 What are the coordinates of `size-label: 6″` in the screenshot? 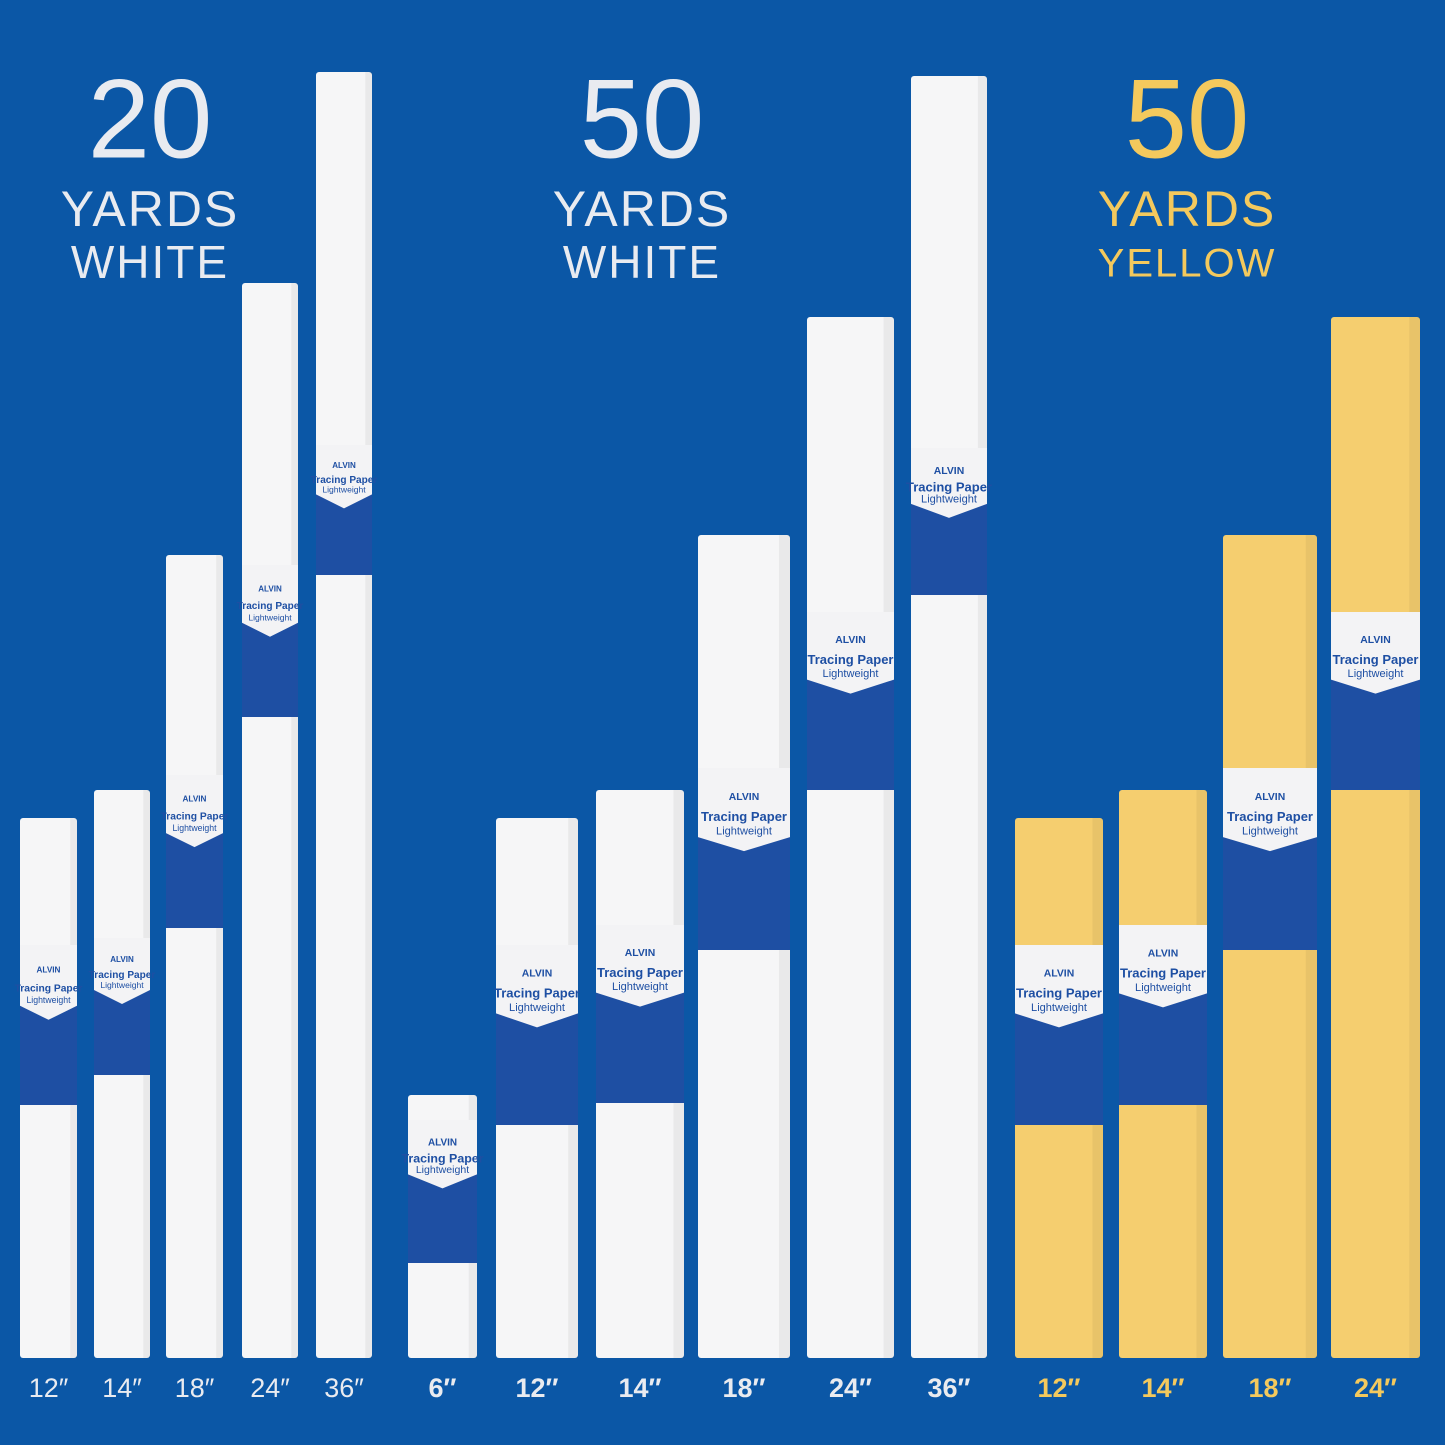 It's located at (443, 1388).